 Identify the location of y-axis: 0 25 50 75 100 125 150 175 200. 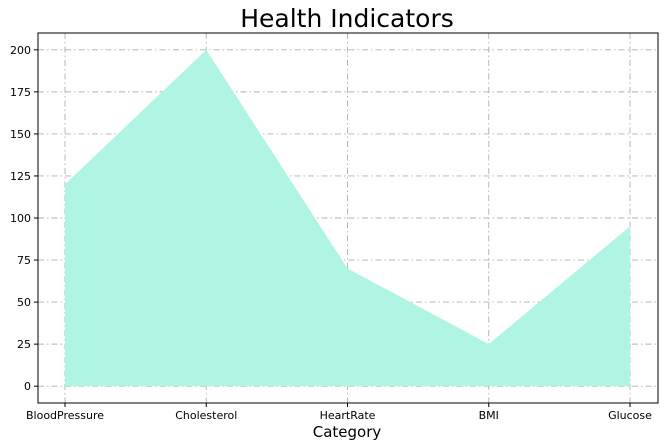
(24, 218).